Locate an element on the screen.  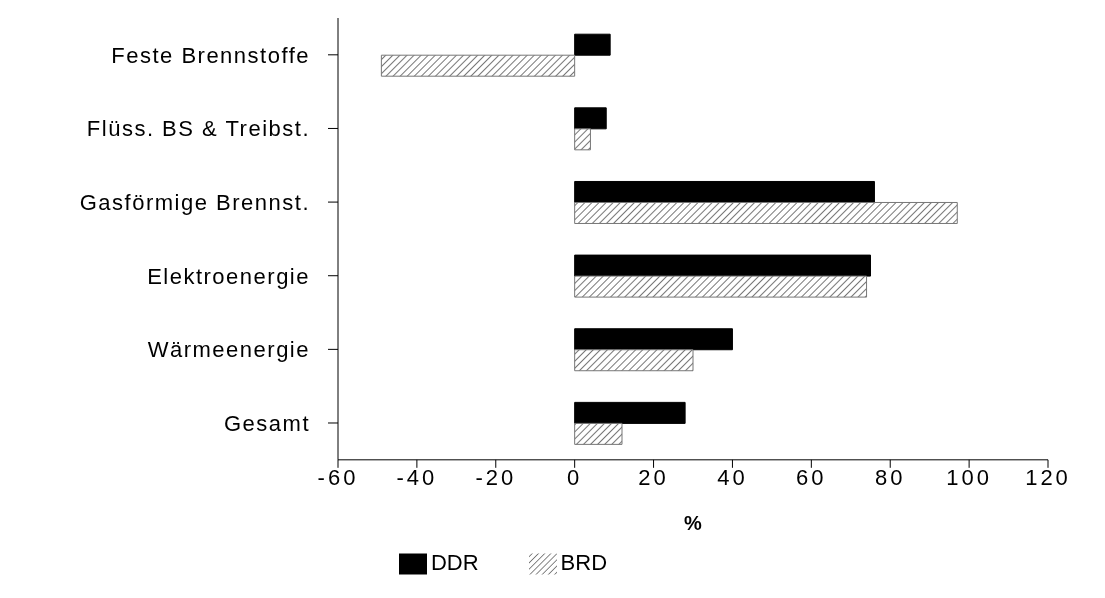
x-tick-label: -60 is located at coordinates (338, 478).